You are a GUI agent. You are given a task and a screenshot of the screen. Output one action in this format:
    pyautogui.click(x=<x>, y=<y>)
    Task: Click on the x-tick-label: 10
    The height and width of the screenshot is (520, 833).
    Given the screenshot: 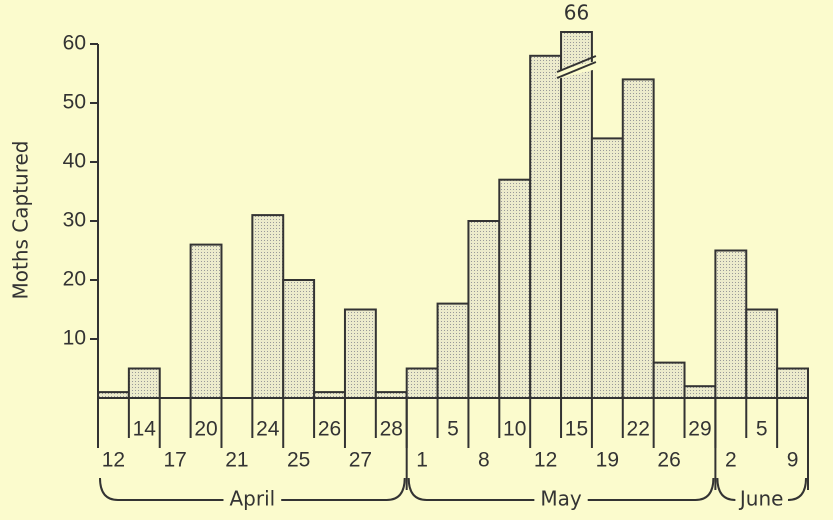 What is the action you would take?
    pyautogui.click(x=514, y=429)
    